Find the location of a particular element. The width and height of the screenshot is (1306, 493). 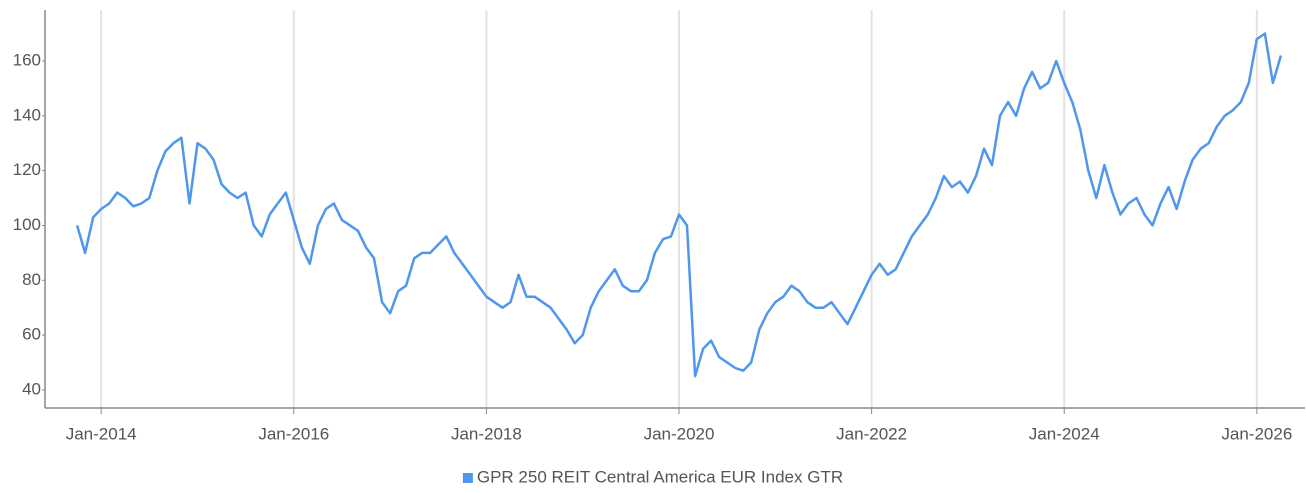

y-tick-label: 140 is located at coordinates (27, 114).